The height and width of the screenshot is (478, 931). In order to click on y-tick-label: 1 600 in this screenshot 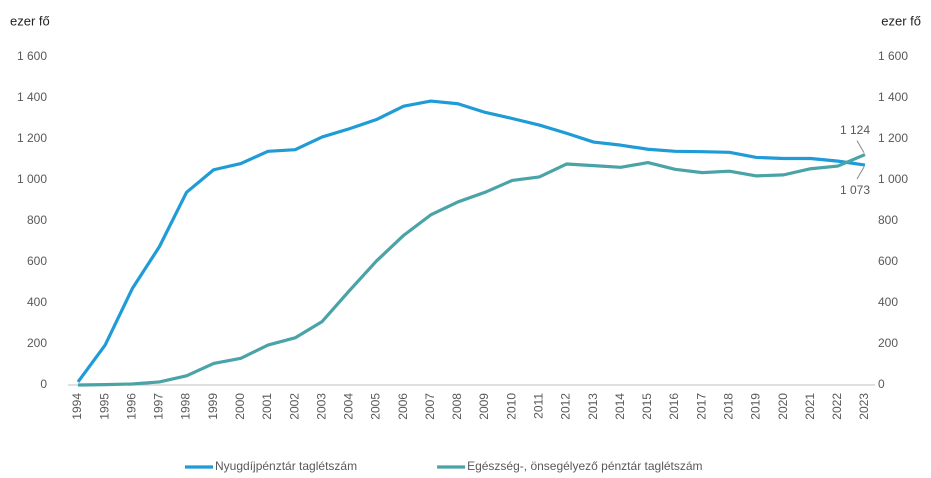, I will do `click(32, 56)`.